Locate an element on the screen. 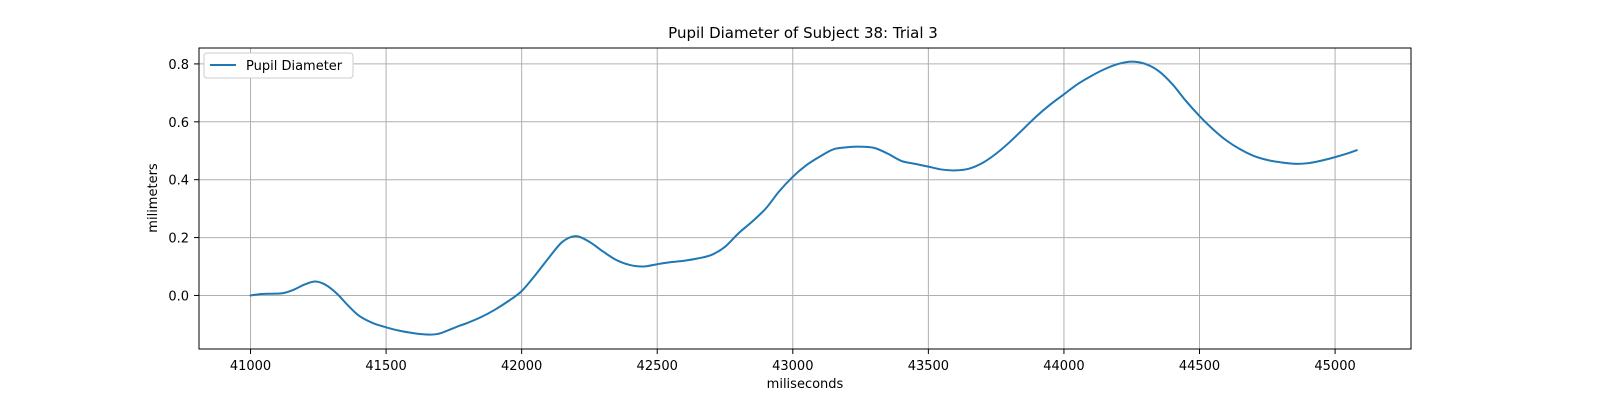 Image resolution: width=1600 pixels, height=400 pixels. x-tick-label: 43500 is located at coordinates (928, 366).